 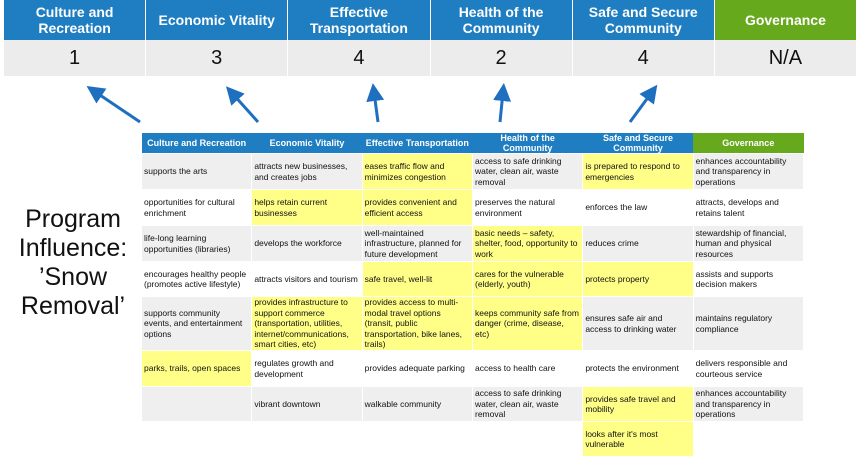 What do you see at coordinates (501, 58) in the screenshot?
I see `category-score: 2` at bounding box center [501, 58].